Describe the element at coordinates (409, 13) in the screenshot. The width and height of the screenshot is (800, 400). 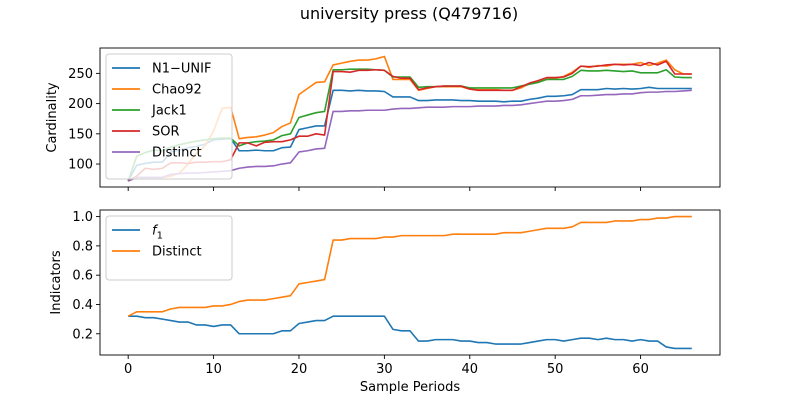
I see `figure-title: university press (Q479716)` at that location.